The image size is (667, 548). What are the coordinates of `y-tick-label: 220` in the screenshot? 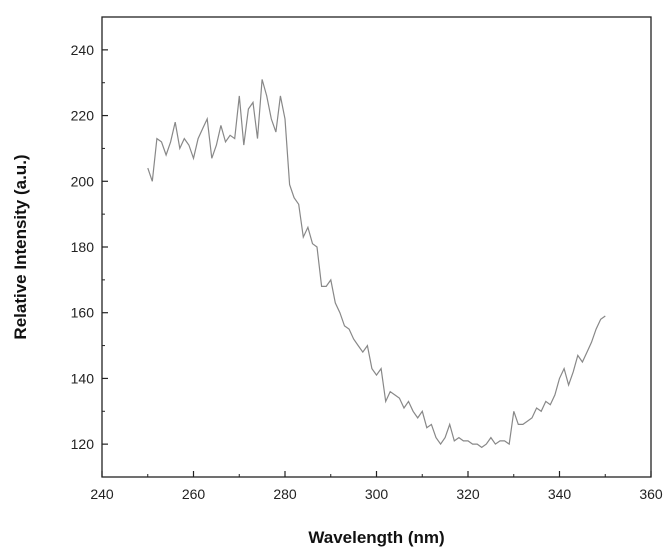 It's located at (83, 116).